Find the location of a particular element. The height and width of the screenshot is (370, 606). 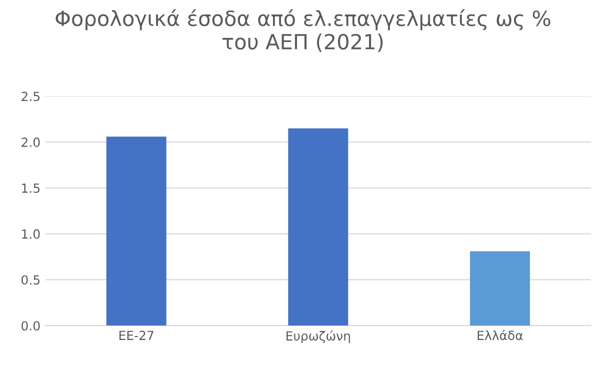

y-tick-label: 1.5 is located at coordinates (31, 188).